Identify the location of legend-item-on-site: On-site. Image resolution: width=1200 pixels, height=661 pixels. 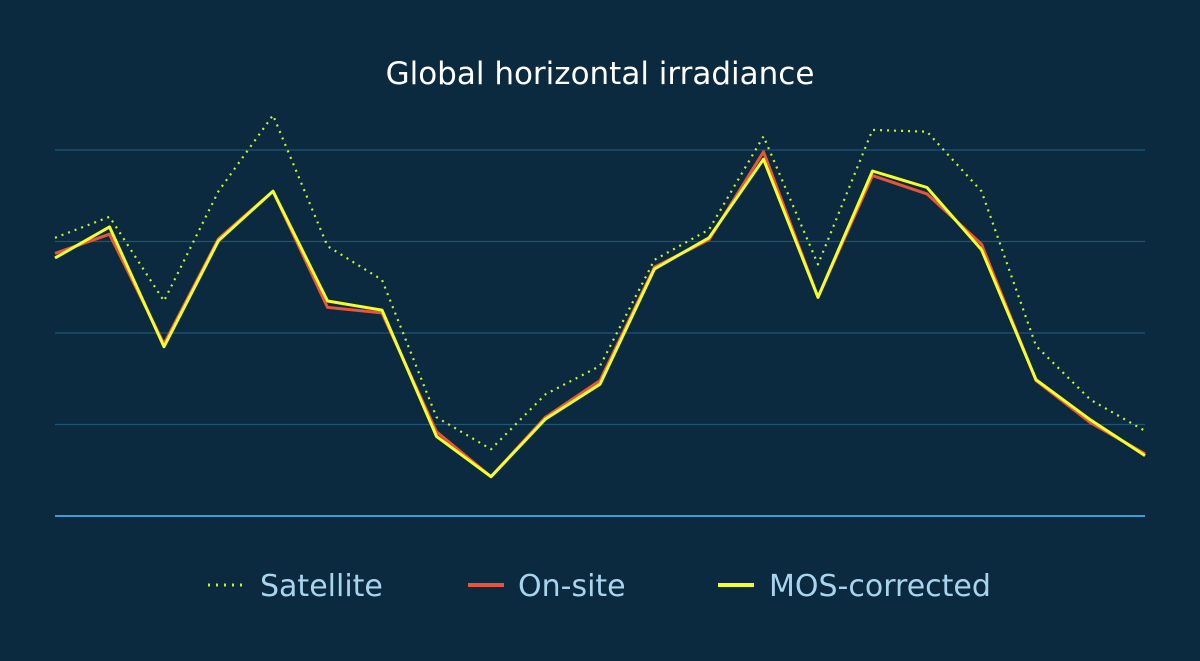
(547, 586).